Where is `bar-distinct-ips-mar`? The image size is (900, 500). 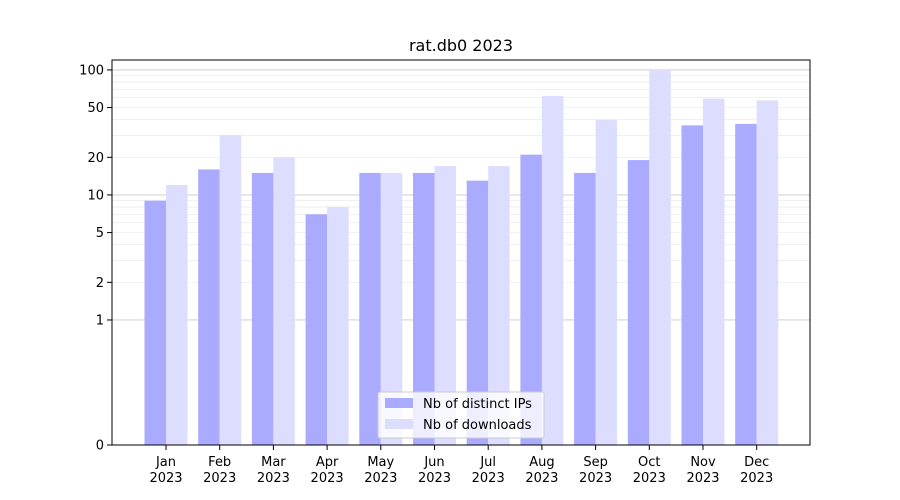
bar-distinct-ips-mar is located at coordinates (262, 308).